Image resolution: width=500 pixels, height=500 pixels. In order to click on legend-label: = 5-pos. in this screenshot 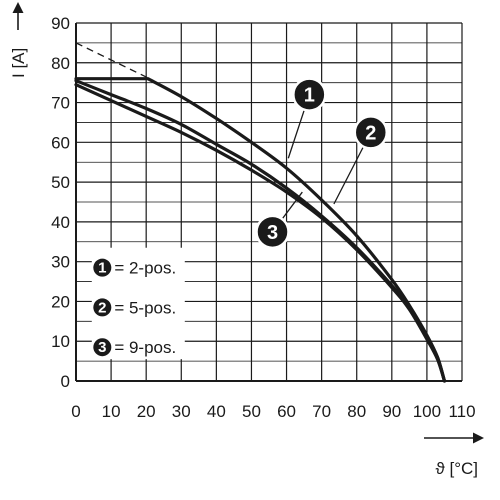, I will do `click(145, 307)`.